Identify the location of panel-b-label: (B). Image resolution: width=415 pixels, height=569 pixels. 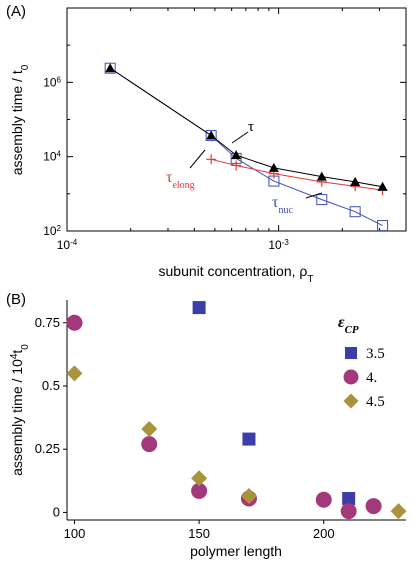
(16, 299).